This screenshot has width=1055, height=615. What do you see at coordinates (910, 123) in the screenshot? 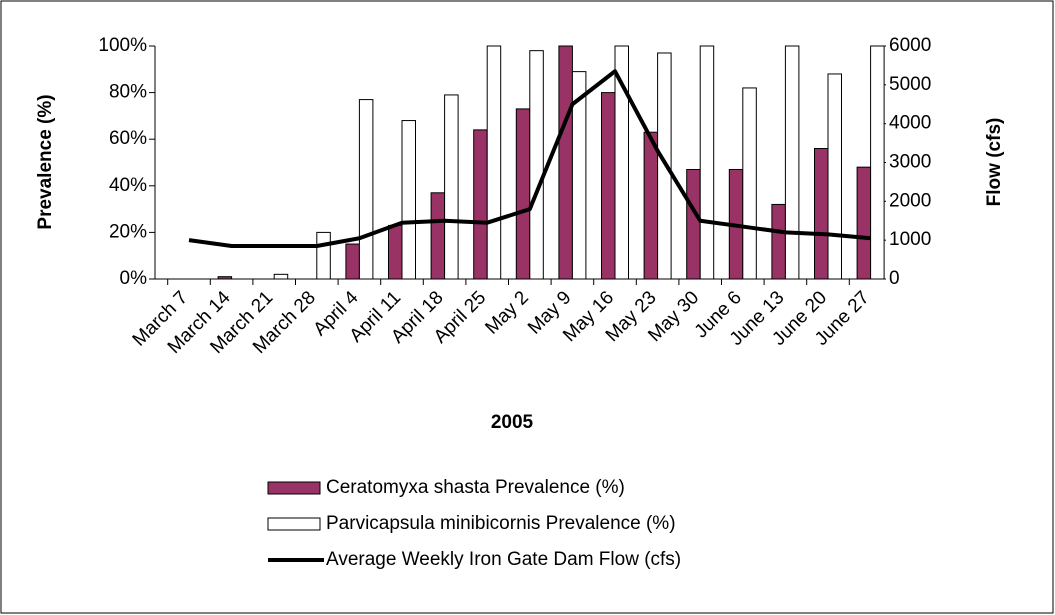
I see `y2-tick-label: 4000` at bounding box center [910, 123].